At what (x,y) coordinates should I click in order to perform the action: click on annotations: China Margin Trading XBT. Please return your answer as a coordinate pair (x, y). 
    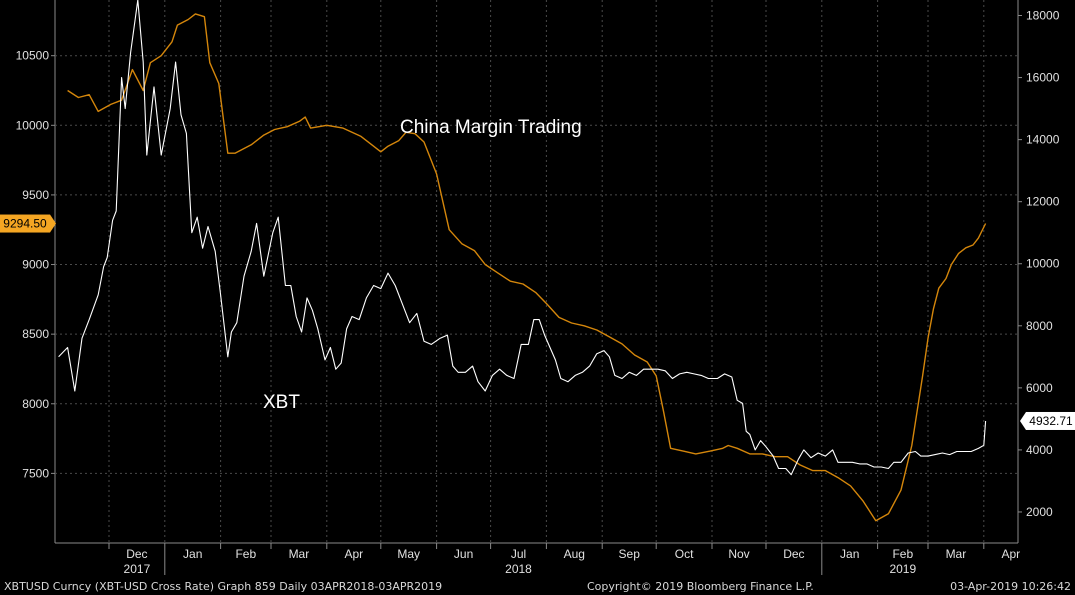
    Looking at the image, I should click on (422, 265).